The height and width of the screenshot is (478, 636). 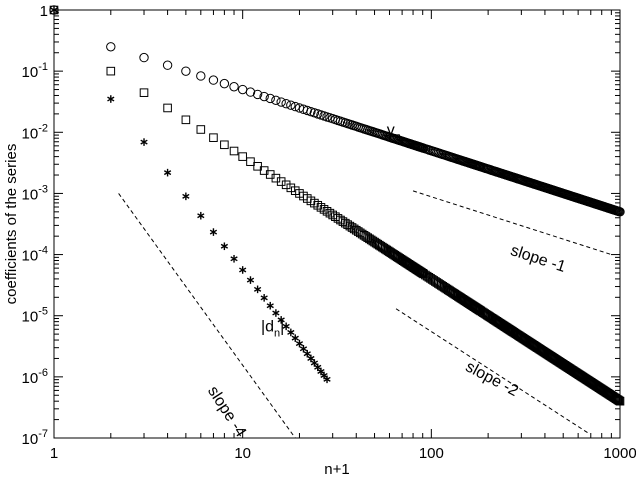 I want to click on x-tick-label: 100, so click(x=431, y=453).